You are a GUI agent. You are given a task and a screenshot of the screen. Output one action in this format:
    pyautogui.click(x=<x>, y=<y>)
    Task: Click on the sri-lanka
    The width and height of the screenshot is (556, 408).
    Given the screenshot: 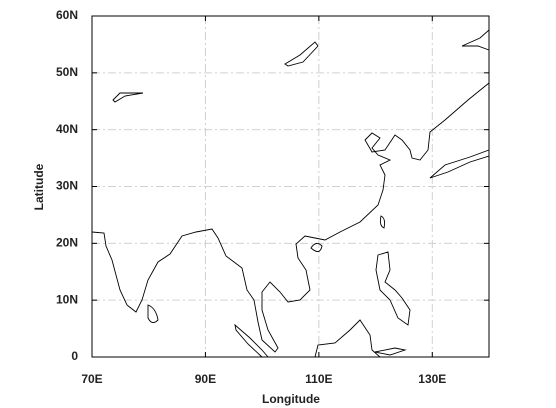 What is the action you would take?
    pyautogui.click(x=153, y=313)
    